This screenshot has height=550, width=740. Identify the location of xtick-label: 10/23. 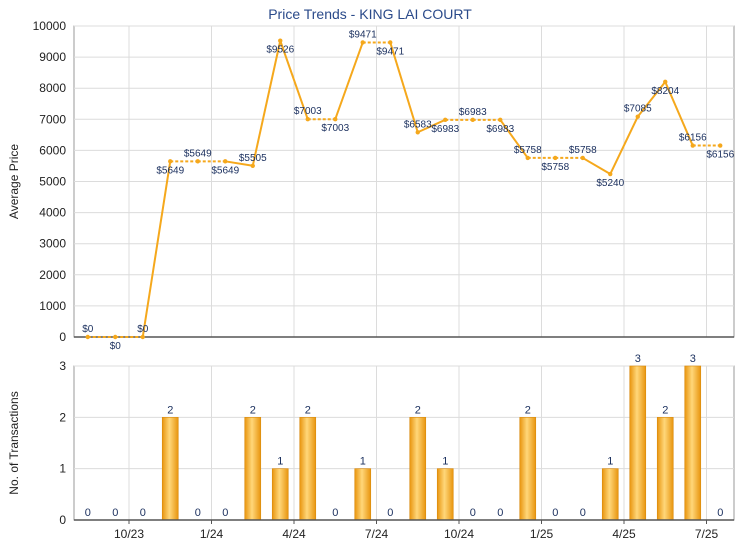
(129, 534).